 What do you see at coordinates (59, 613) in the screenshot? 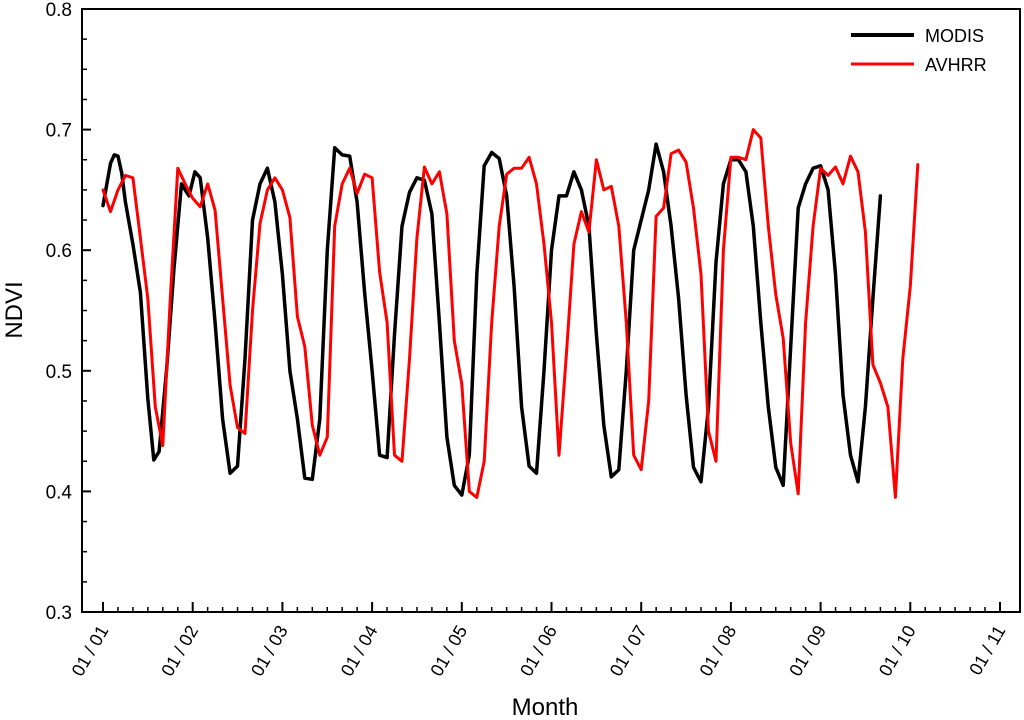
I see `y-tick-label: 0.3` at bounding box center [59, 613].